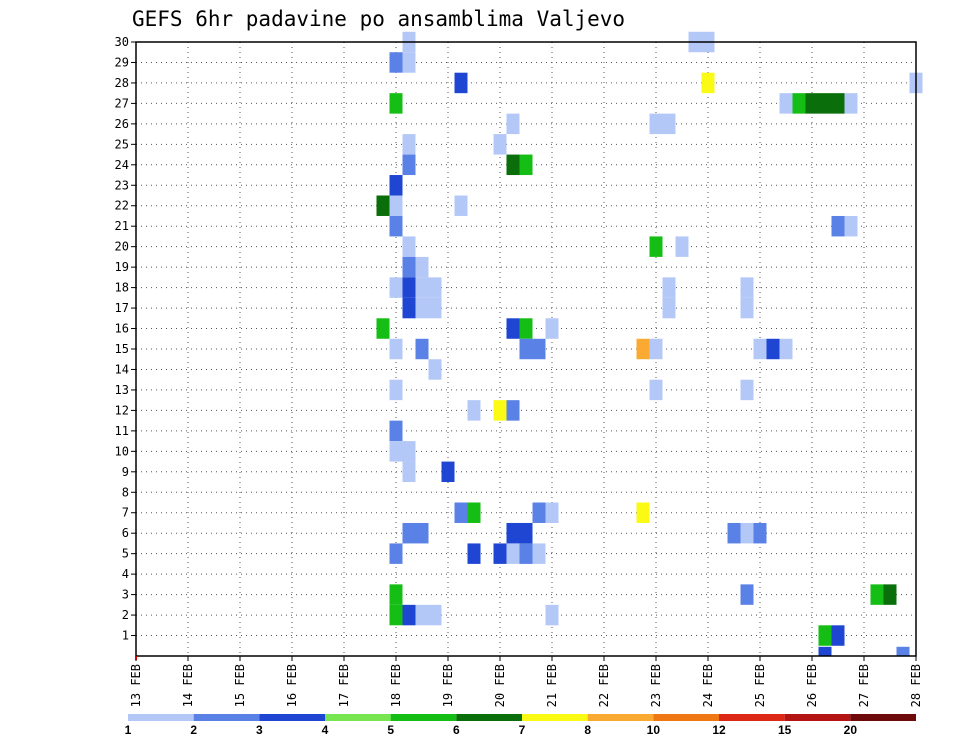 This screenshot has width=960, height=742. I want to click on color-legend: 1 2 3 4 5 6 7 8 10 12 15 20, so click(520, 725).